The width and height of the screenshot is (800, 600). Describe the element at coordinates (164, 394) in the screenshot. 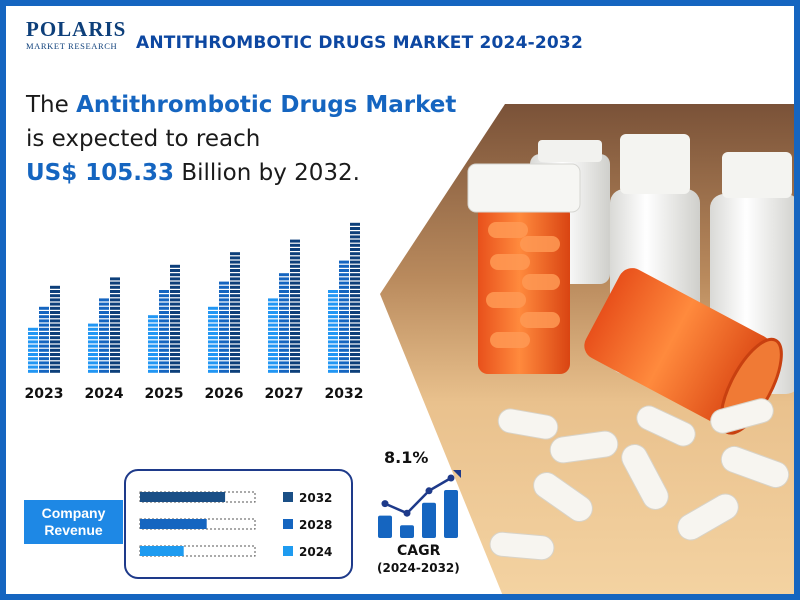

I see `year-label-2025: 2025` at that location.